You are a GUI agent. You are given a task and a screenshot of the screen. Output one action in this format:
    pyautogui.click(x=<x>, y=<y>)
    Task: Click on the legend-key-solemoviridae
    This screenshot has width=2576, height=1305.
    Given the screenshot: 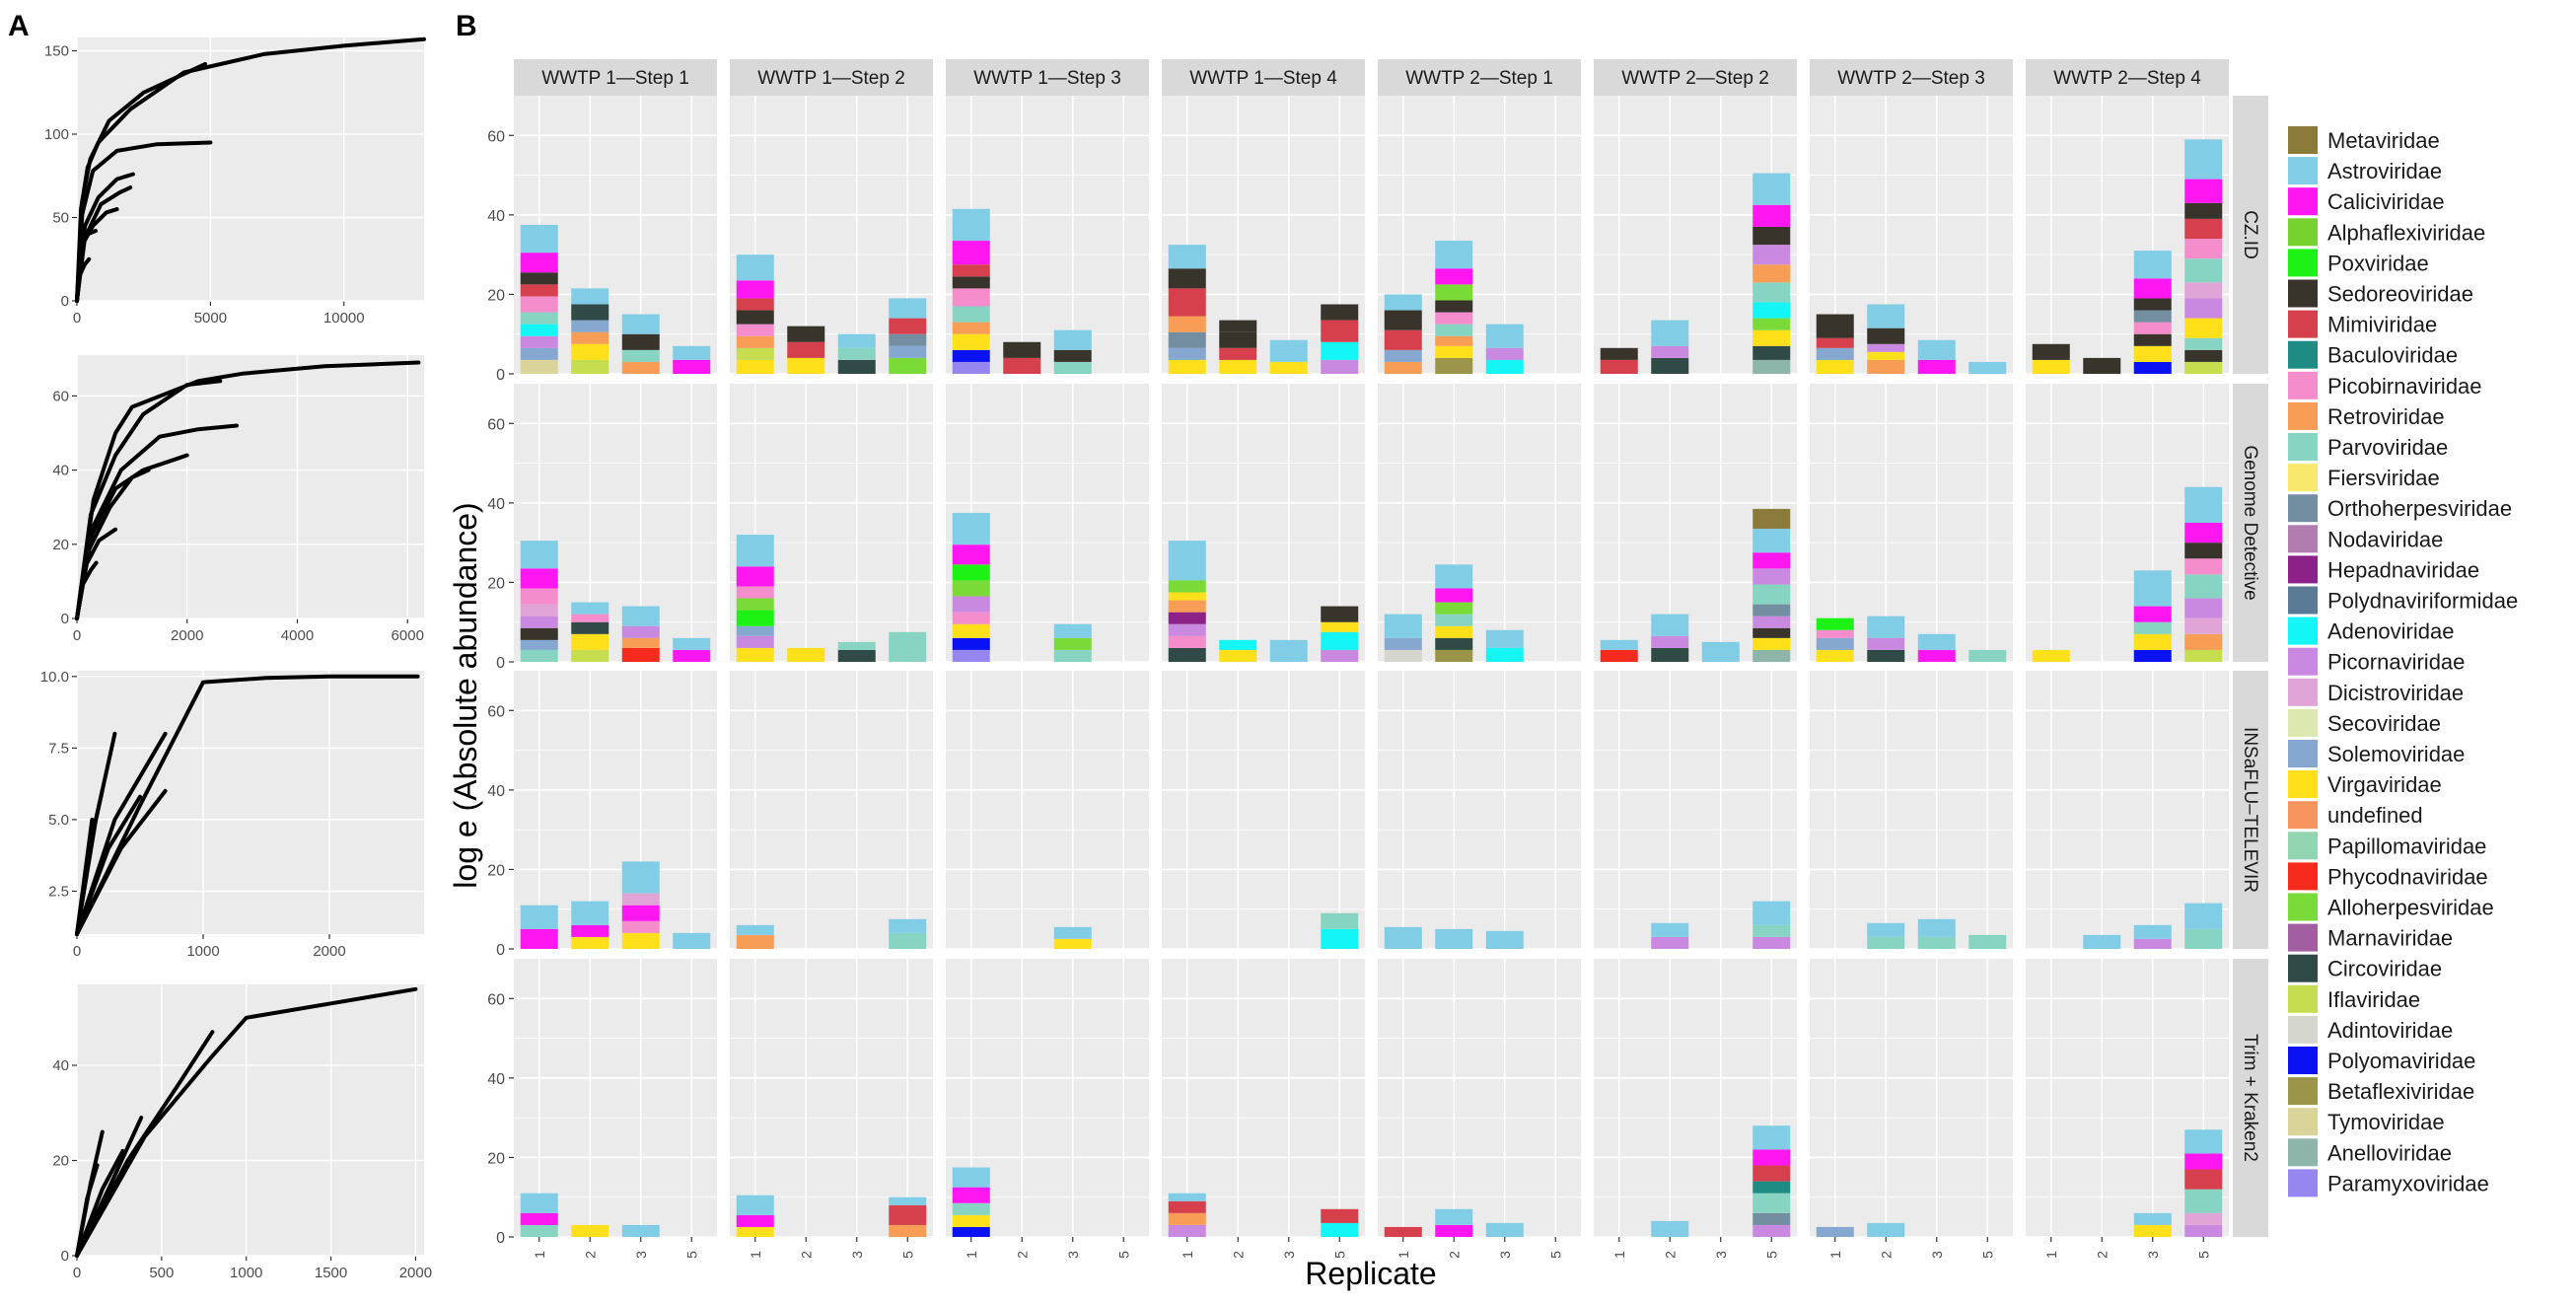 What is the action you would take?
    pyautogui.click(x=2303, y=753)
    